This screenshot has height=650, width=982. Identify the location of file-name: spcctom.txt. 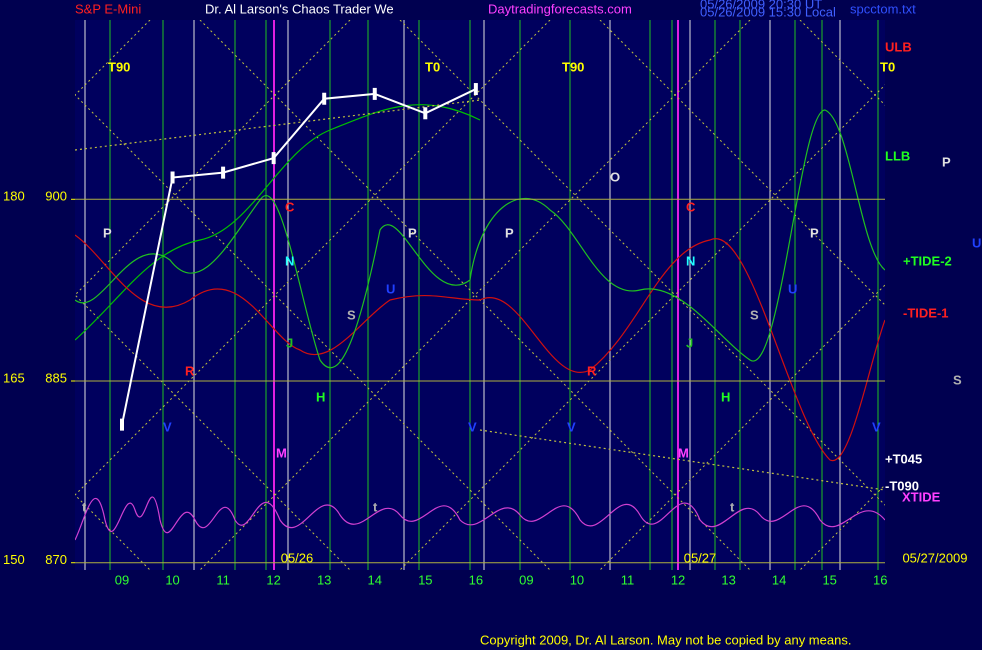
(883, 8).